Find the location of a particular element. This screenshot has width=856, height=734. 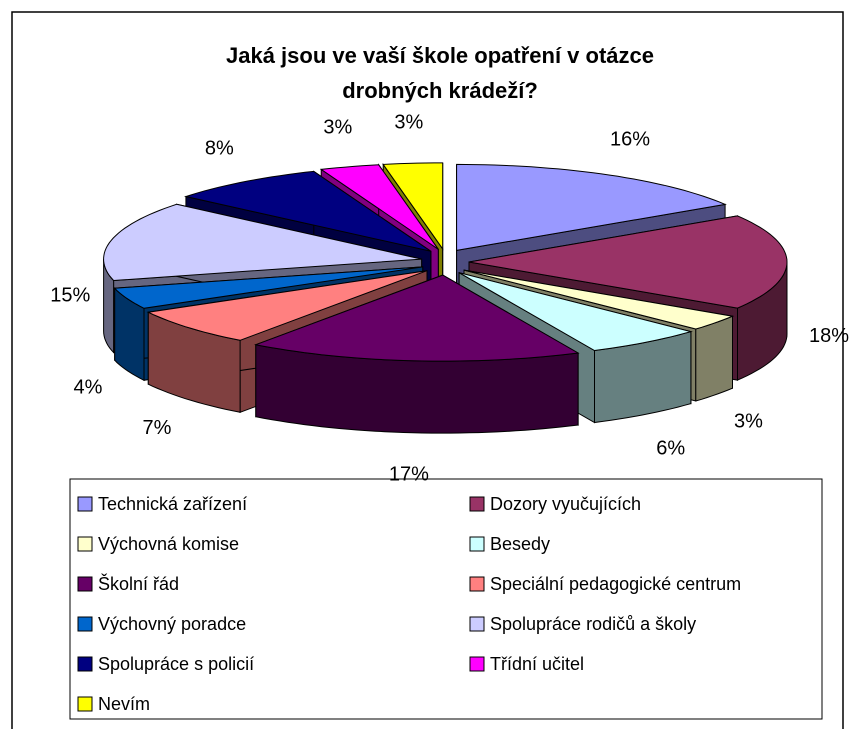

data-label: 4% is located at coordinates (88, 387).